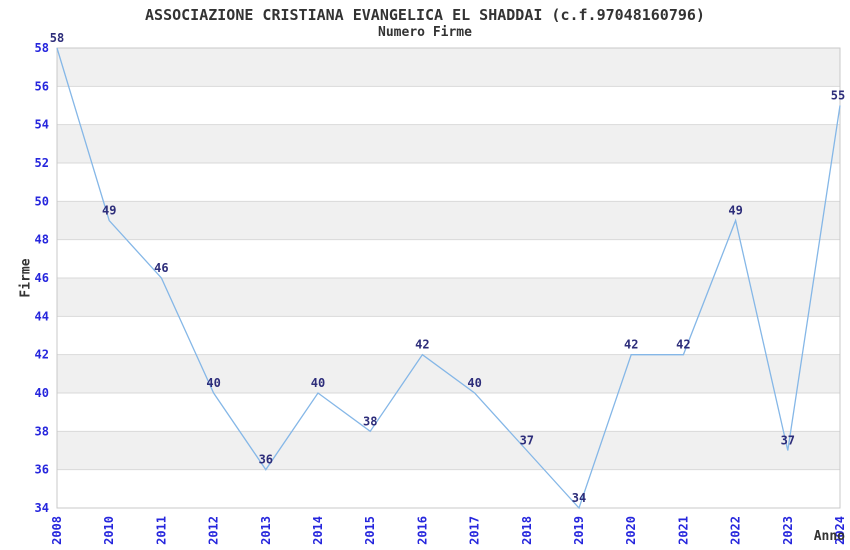 The width and height of the screenshot is (850, 550). What do you see at coordinates (527, 530) in the screenshot?
I see `x-tick-label: 2018` at bounding box center [527, 530].